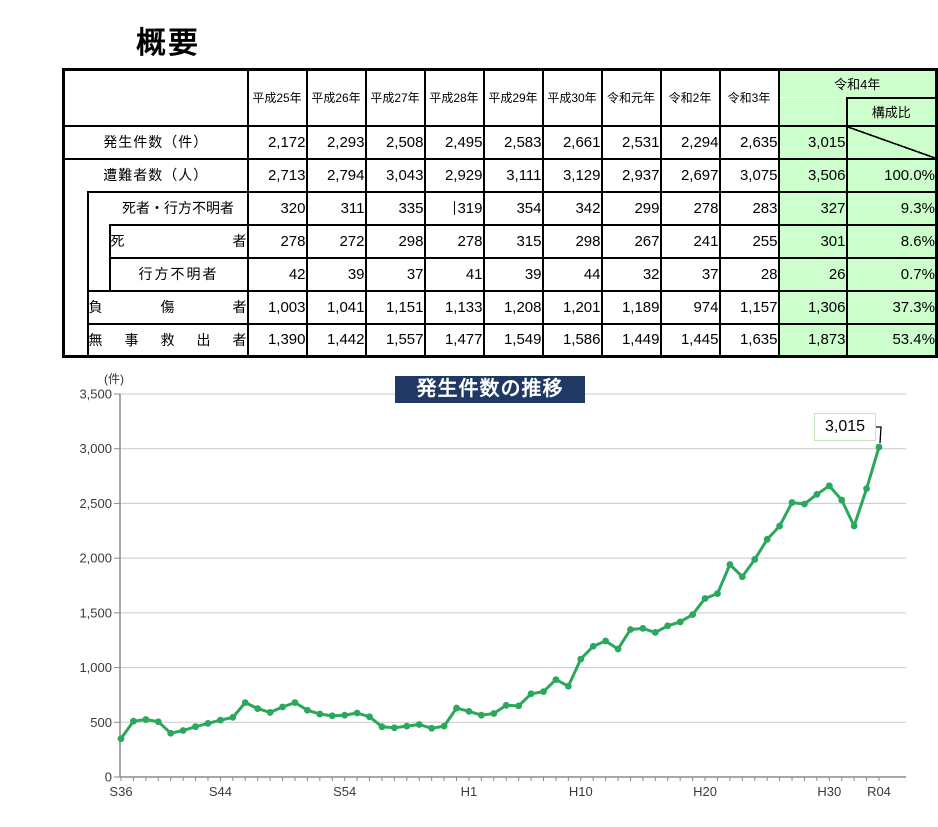 Image resolution: width=938 pixels, height=827 pixels. I want to click on value-cell: 1,635, so click(749, 340).